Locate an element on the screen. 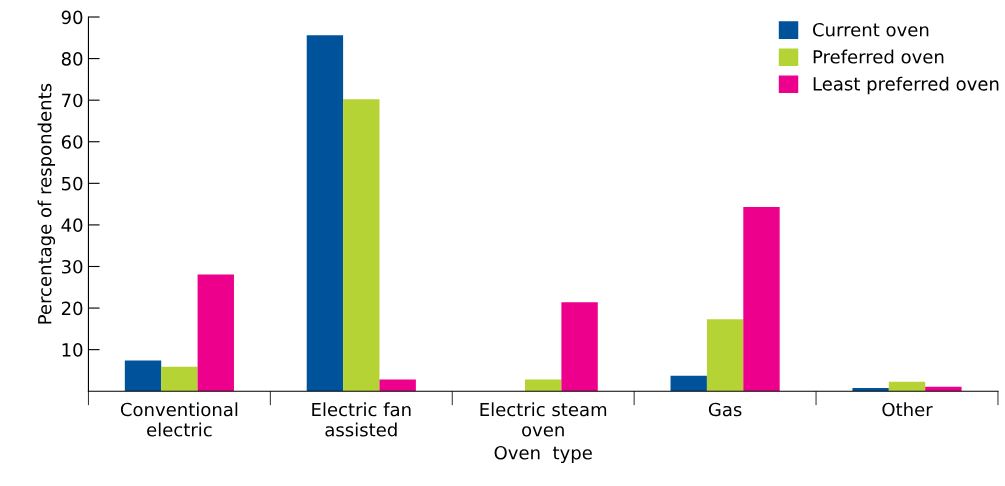  legend-label: Preferred oven is located at coordinates (878, 56).